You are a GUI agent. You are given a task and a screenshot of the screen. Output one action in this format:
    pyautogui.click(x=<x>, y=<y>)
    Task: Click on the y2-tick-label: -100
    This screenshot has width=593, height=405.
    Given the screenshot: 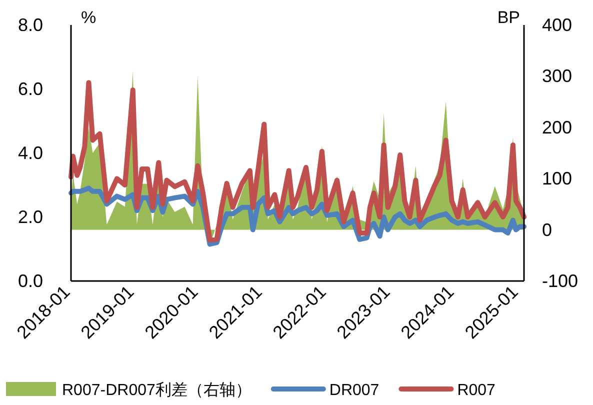 What is the action you would take?
    pyautogui.click(x=560, y=281)
    